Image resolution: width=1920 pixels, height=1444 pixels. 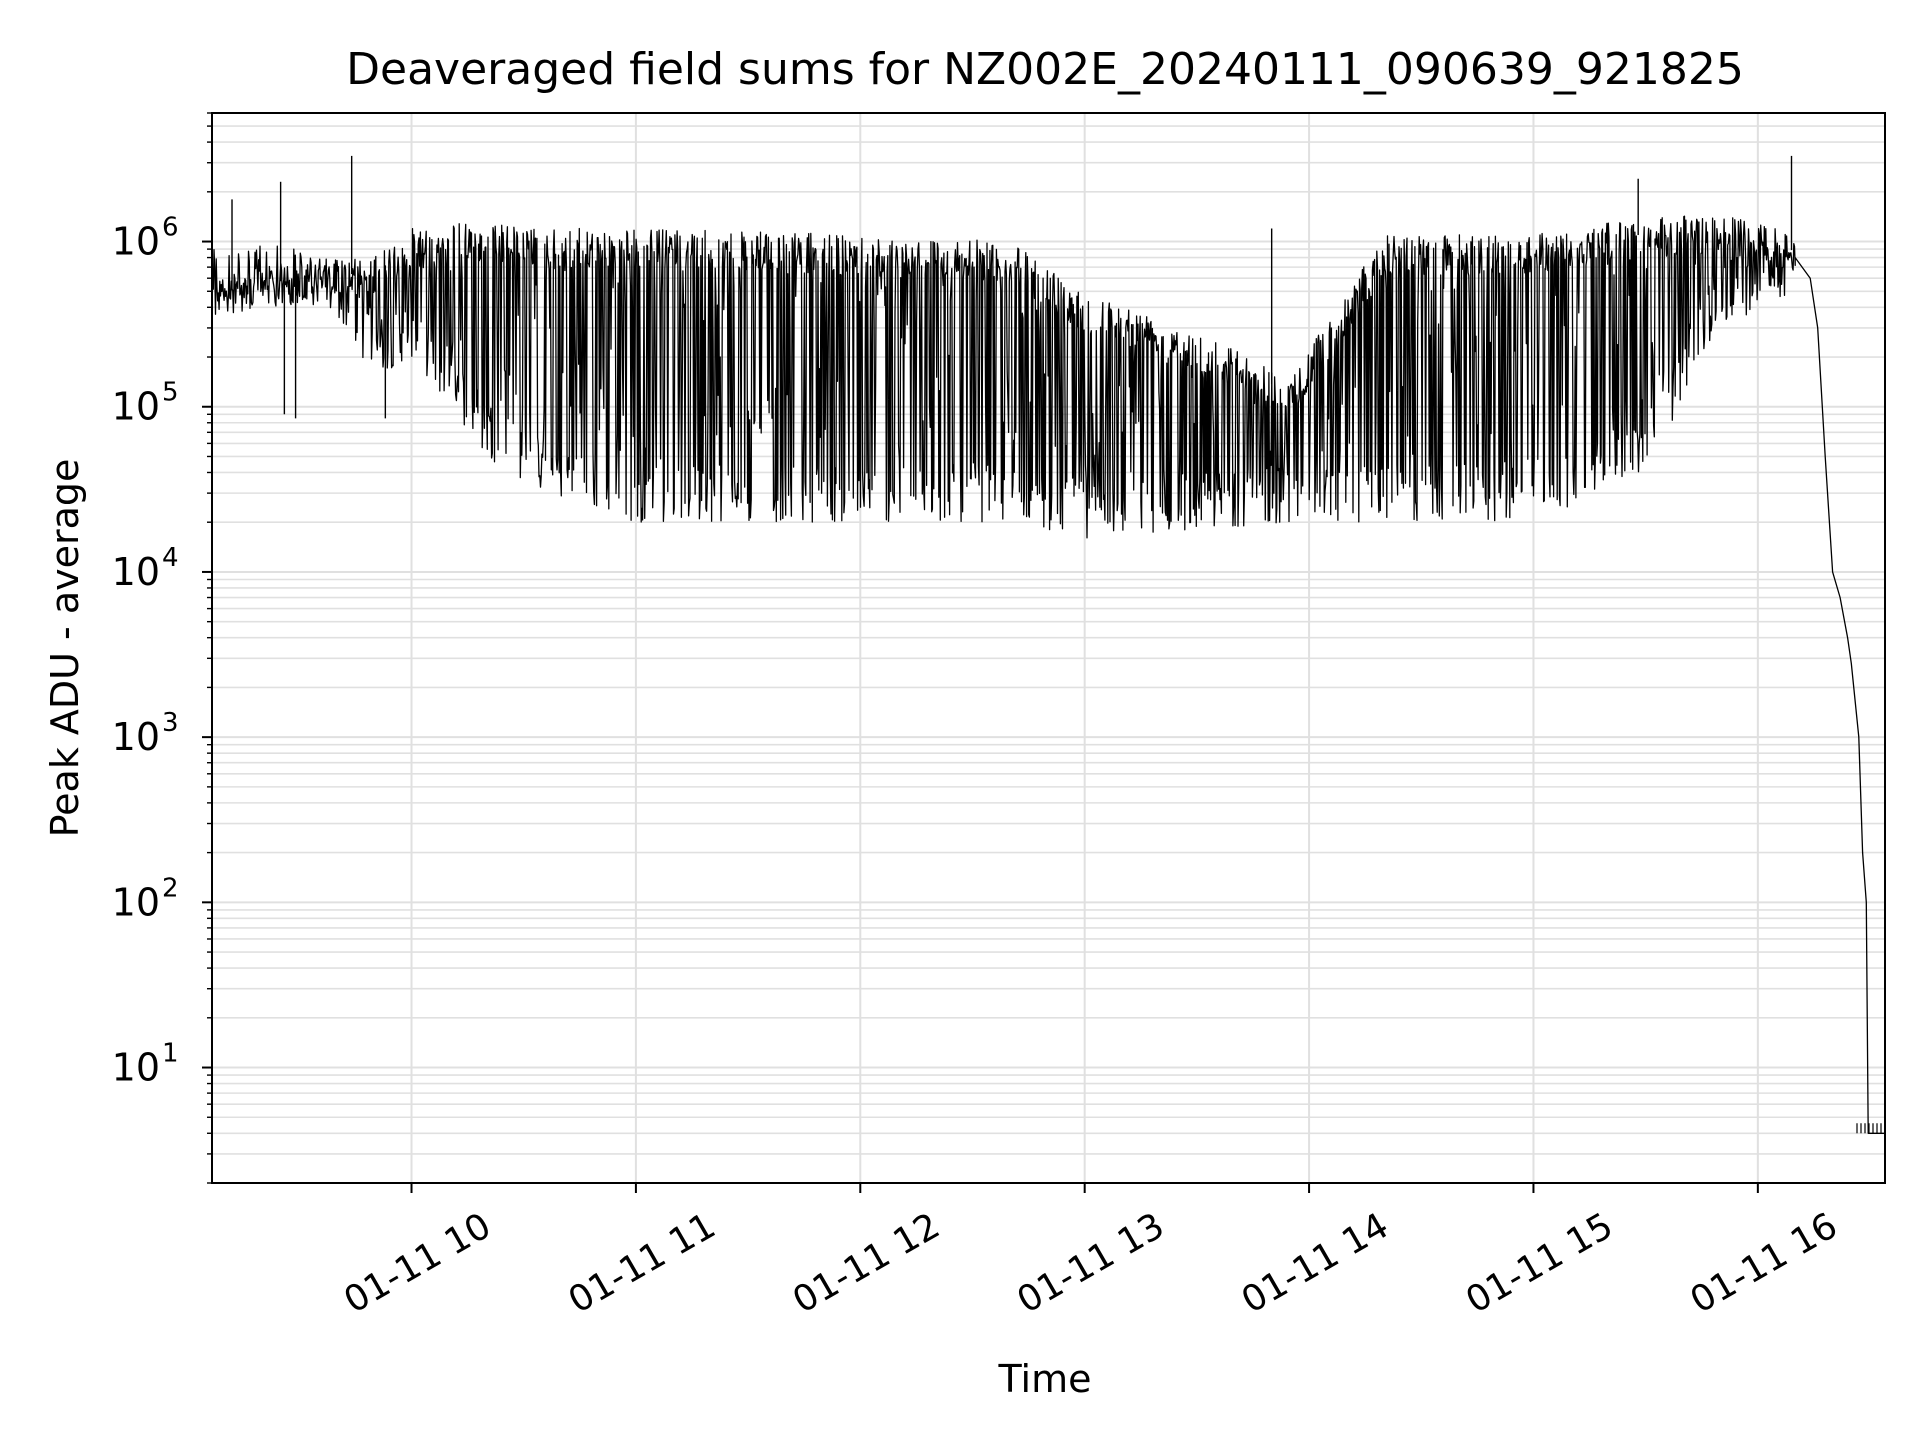 I want to click on y-tick-exponent: 3, so click(x=170, y=723).